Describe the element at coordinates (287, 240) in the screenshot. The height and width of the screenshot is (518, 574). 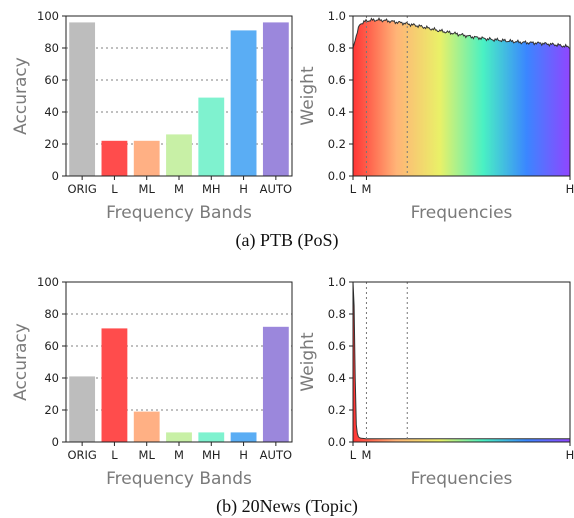
I see `caption-a: (a) PTB (PoS)` at that location.